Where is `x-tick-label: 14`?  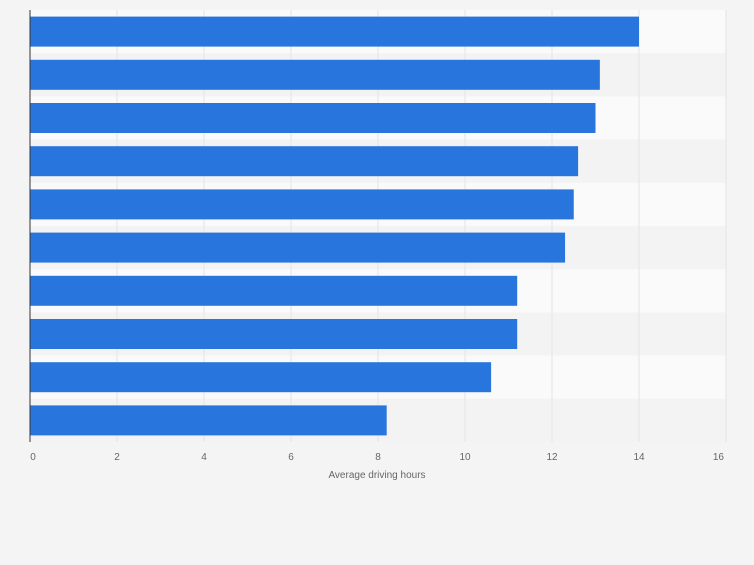
x-tick-label: 14 is located at coordinates (639, 457).